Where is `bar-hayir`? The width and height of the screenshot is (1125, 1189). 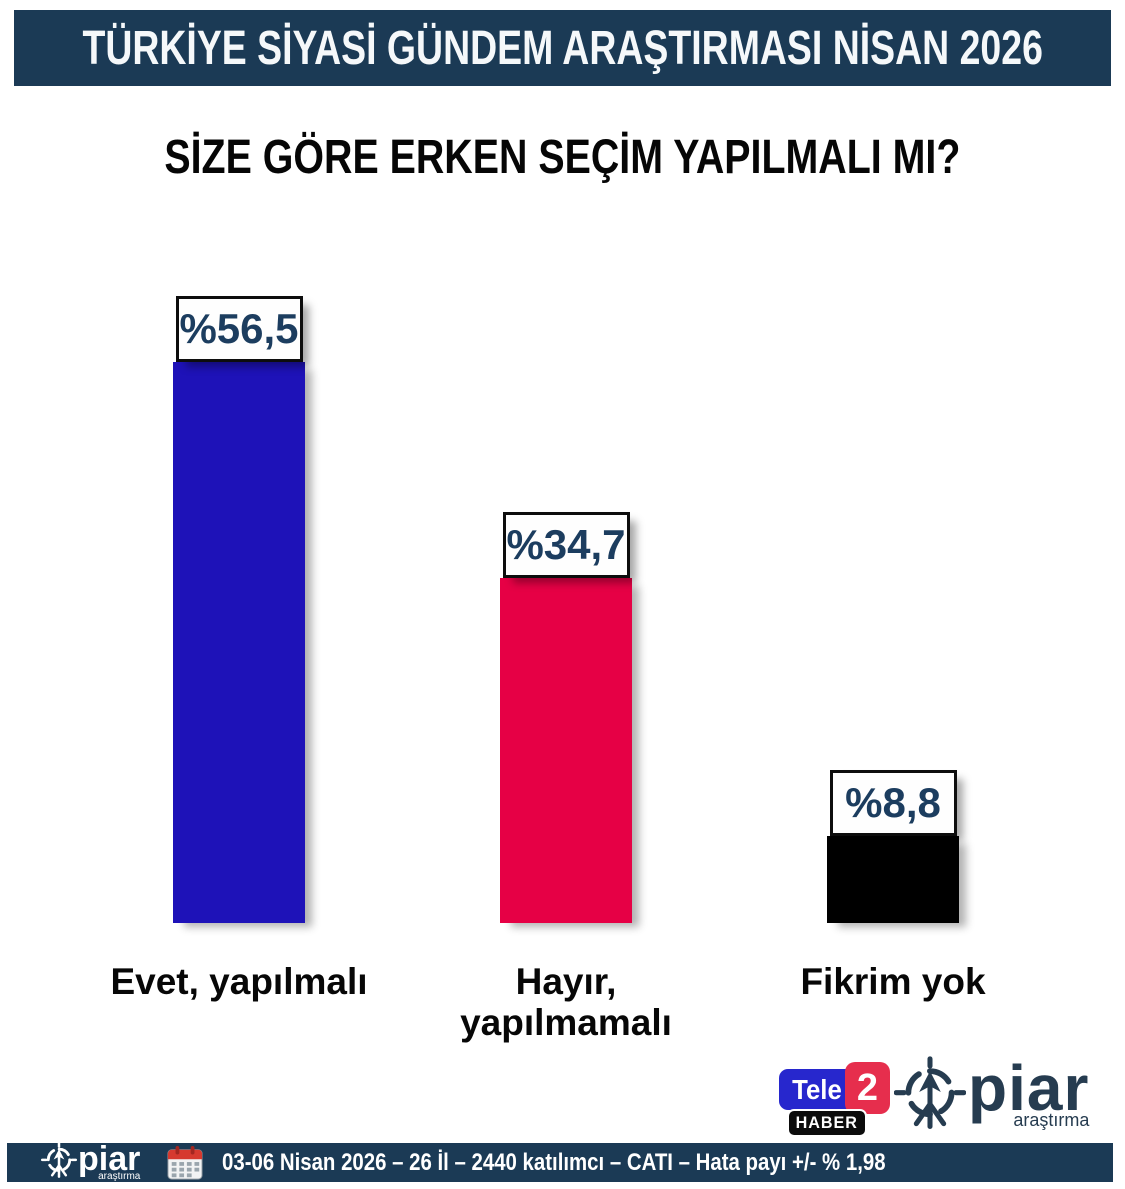 bar-hayir is located at coordinates (566, 750).